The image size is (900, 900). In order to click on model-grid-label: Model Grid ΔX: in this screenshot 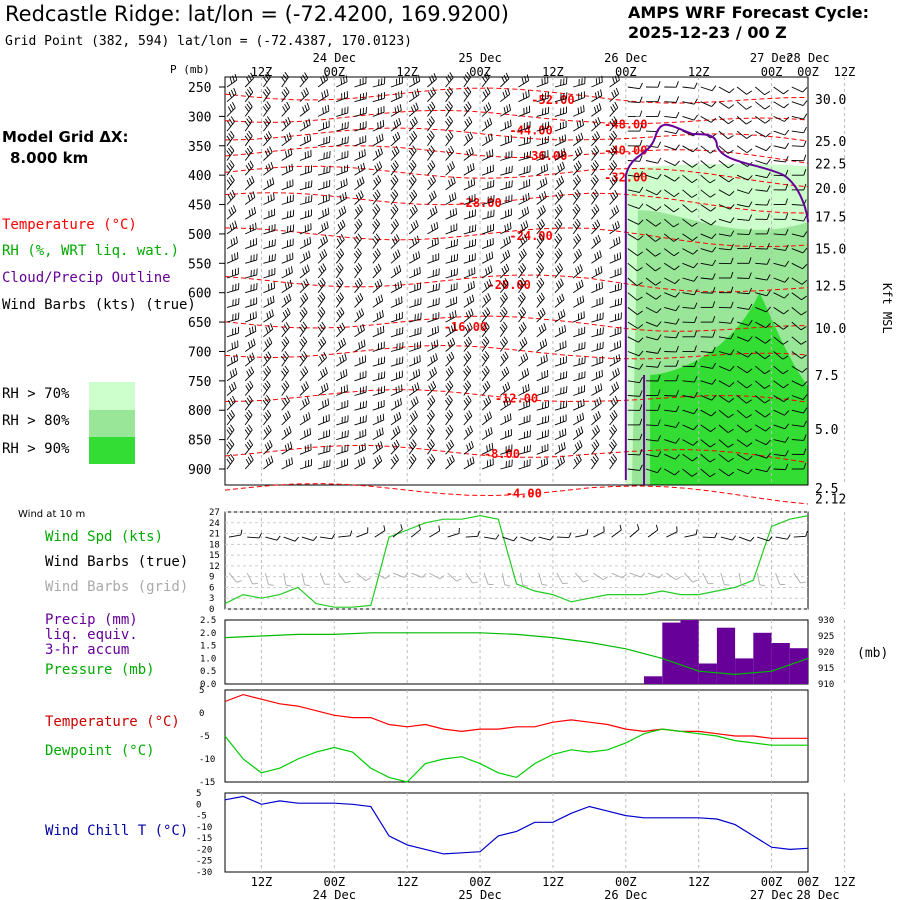, I will do `click(65, 137)`.